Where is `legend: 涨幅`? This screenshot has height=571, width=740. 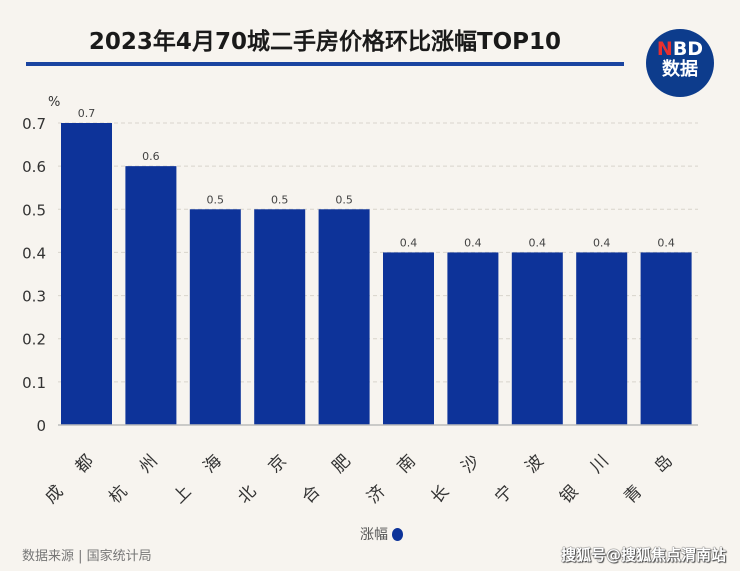
legend: 涨幅 is located at coordinates (381, 534).